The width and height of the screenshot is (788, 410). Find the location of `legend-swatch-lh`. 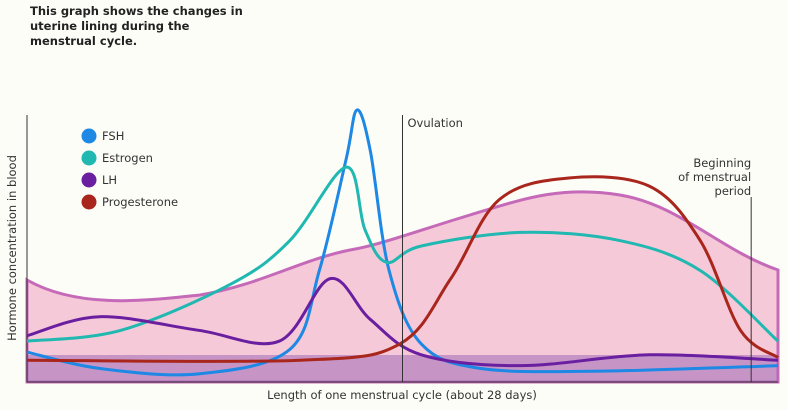

legend-swatch-lh is located at coordinates (89, 180).